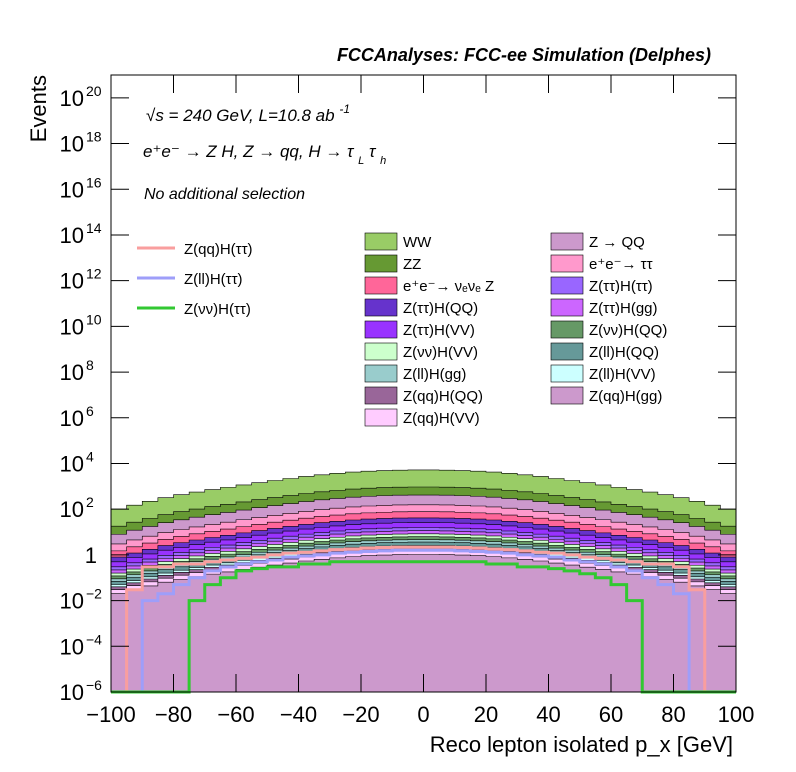 This screenshot has height=772, width=796. Describe the element at coordinates (434, 374) in the screenshot. I see `legend-label: Z(ll)H(gg)` at that location.